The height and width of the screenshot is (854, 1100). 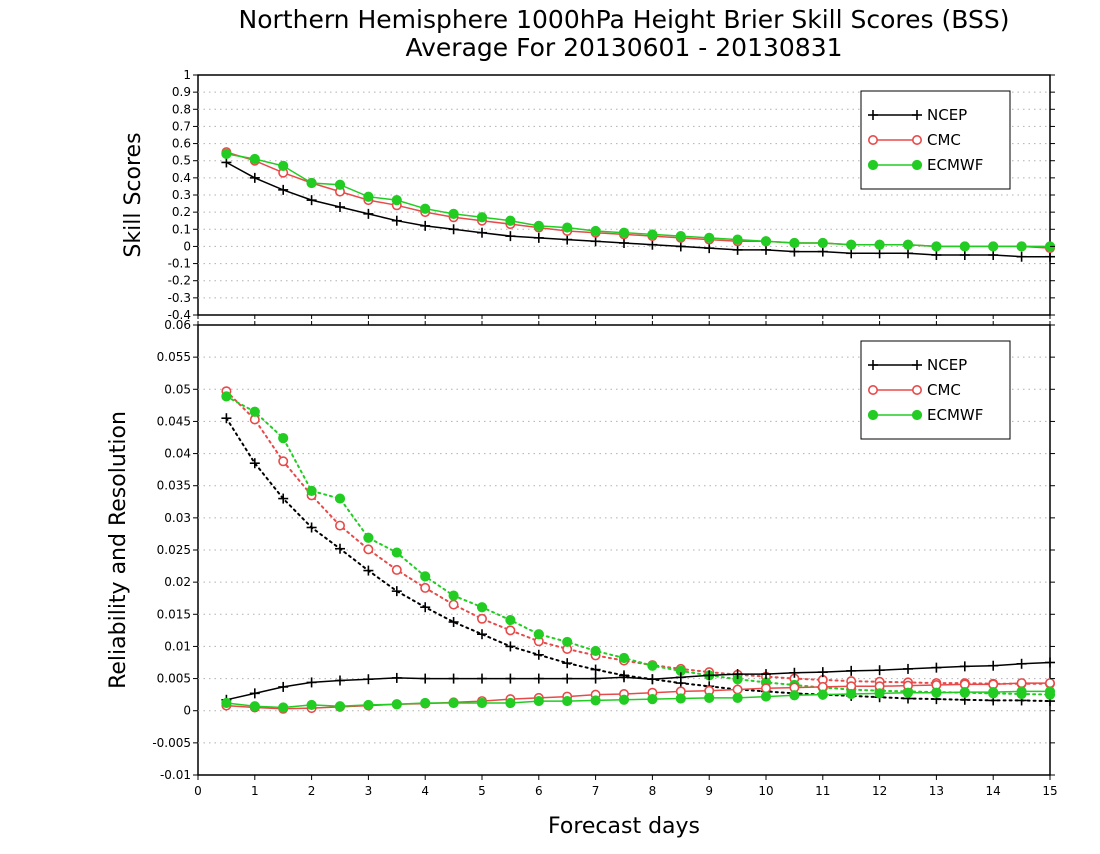 I want to click on legend-item-ecmwf: ECMWF, so click(x=925, y=415).